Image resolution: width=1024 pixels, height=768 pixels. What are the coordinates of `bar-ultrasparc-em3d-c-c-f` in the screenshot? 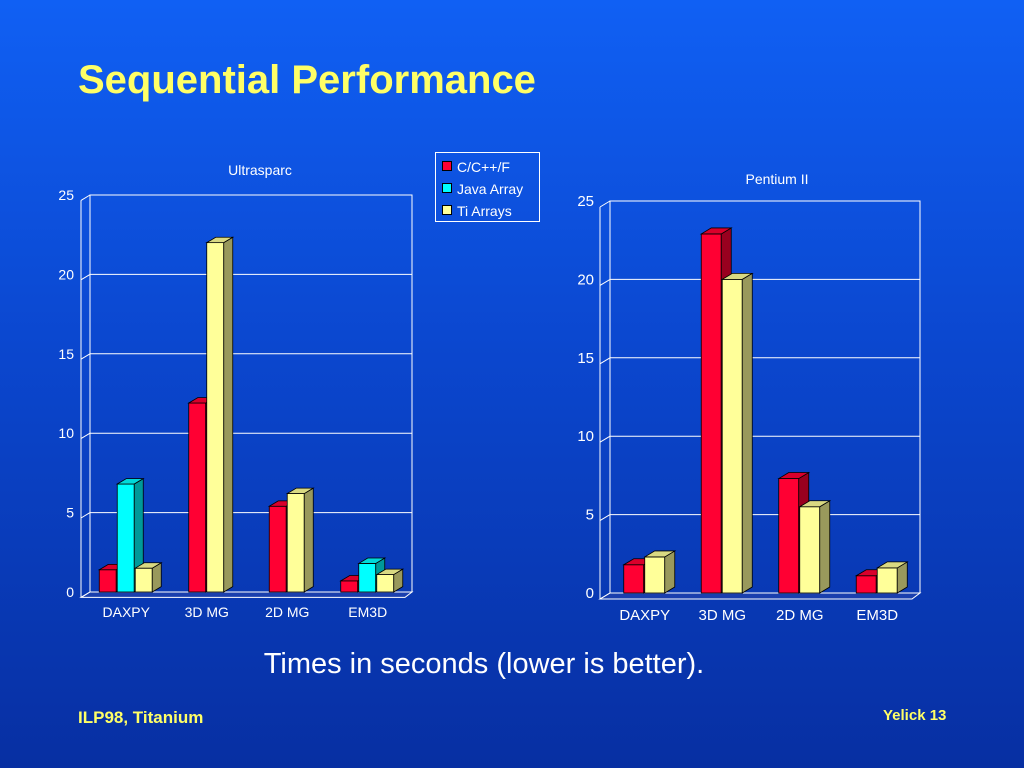 It's located at (349, 586).